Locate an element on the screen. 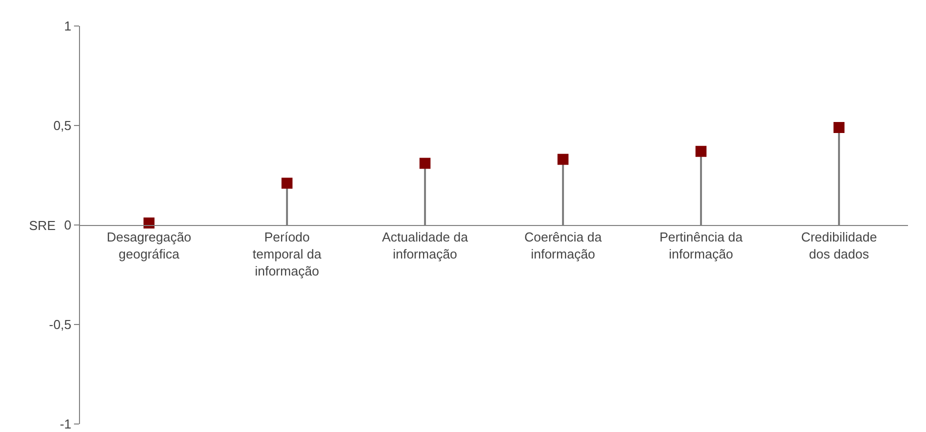  x-tick-label: Coerência da informação is located at coordinates (563, 246).